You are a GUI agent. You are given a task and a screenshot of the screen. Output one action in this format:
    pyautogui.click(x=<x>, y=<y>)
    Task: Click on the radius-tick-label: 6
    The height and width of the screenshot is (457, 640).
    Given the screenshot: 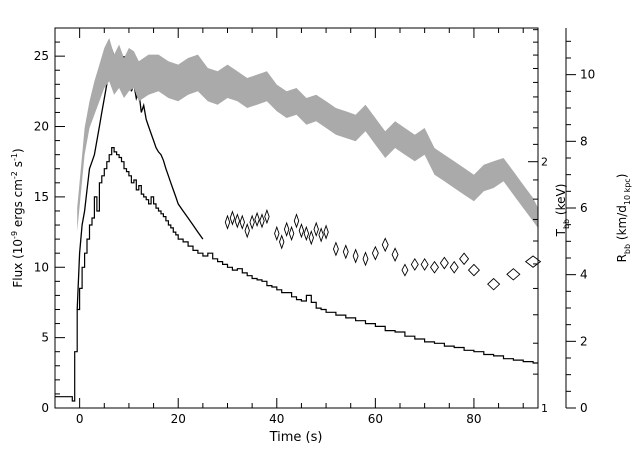 What is the action you would take?
    pyautogui.click(x=584, y=208)
    